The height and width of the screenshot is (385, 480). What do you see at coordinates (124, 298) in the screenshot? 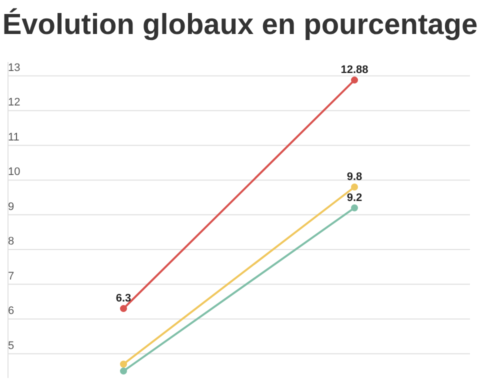
I see `data-label: 6.3` at bounding box center [124, 298].